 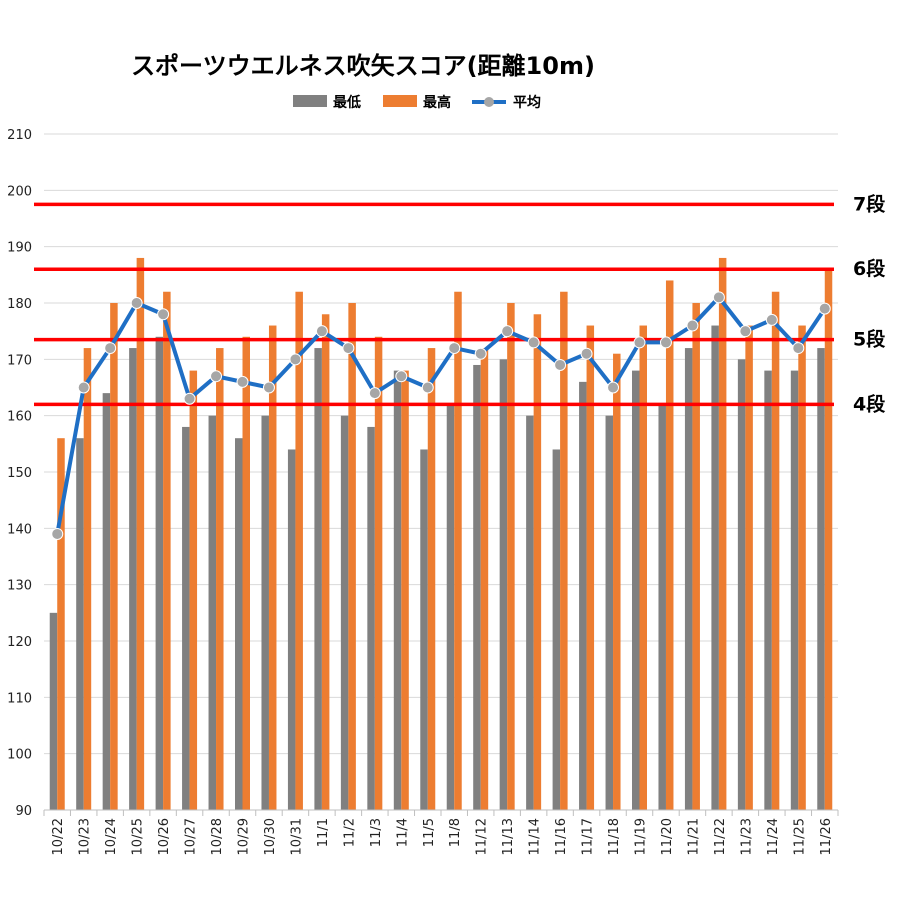 What do you see at coordinates (614, 836) in the screenshot?
I see `x-tick-label: 11/18` at bounding box center [614, 836].